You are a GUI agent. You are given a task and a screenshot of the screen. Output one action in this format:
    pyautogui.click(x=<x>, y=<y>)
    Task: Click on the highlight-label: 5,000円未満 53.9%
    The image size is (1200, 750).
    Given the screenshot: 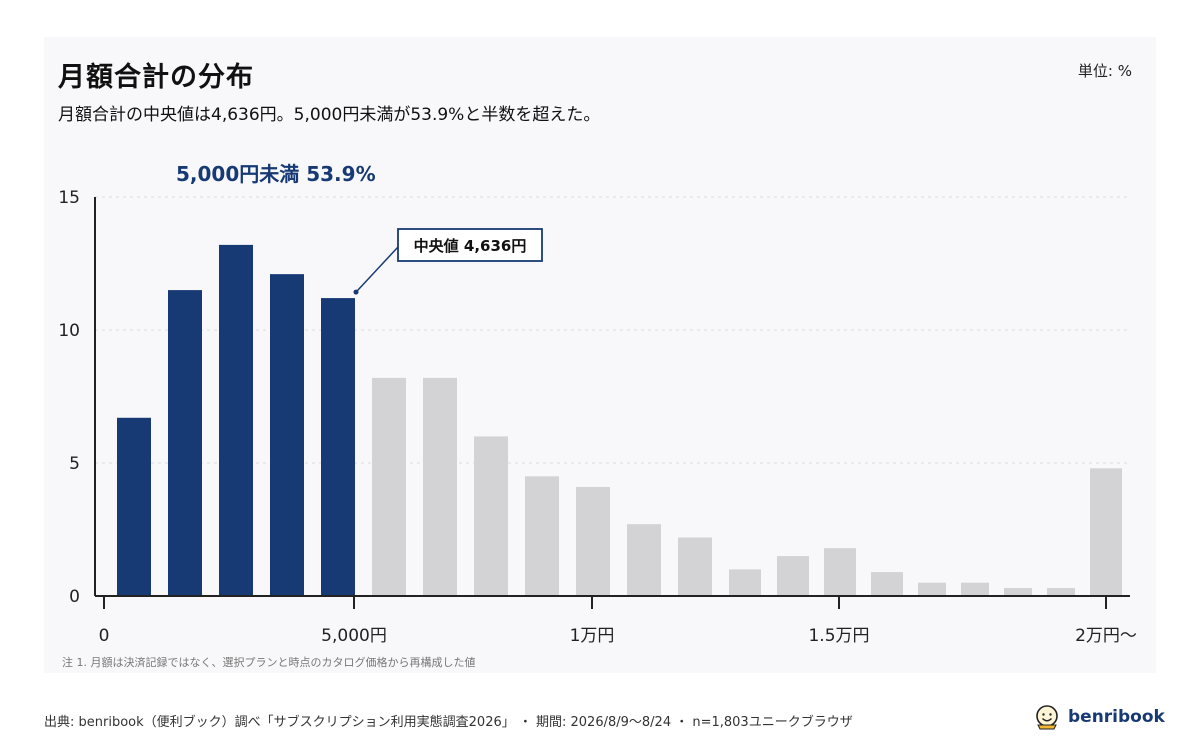 What is the action you would take?
    pyautogui.click(x=276, y=174)
    